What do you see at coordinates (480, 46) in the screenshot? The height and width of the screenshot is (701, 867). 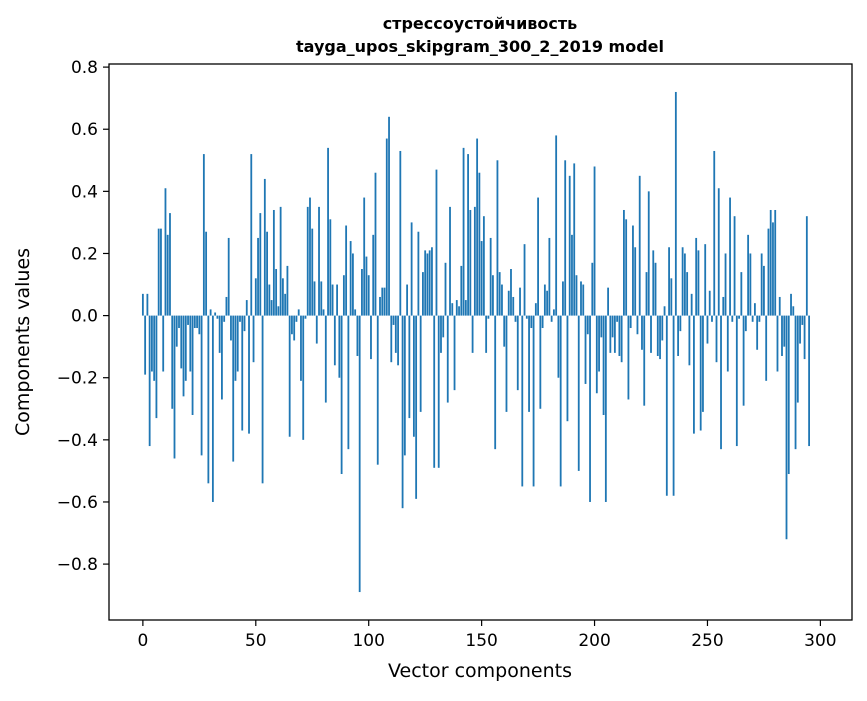 I see `chart-subtitle: tayga_upos_skipgram_300_2_2019 model` at bounding box center [480, 46].